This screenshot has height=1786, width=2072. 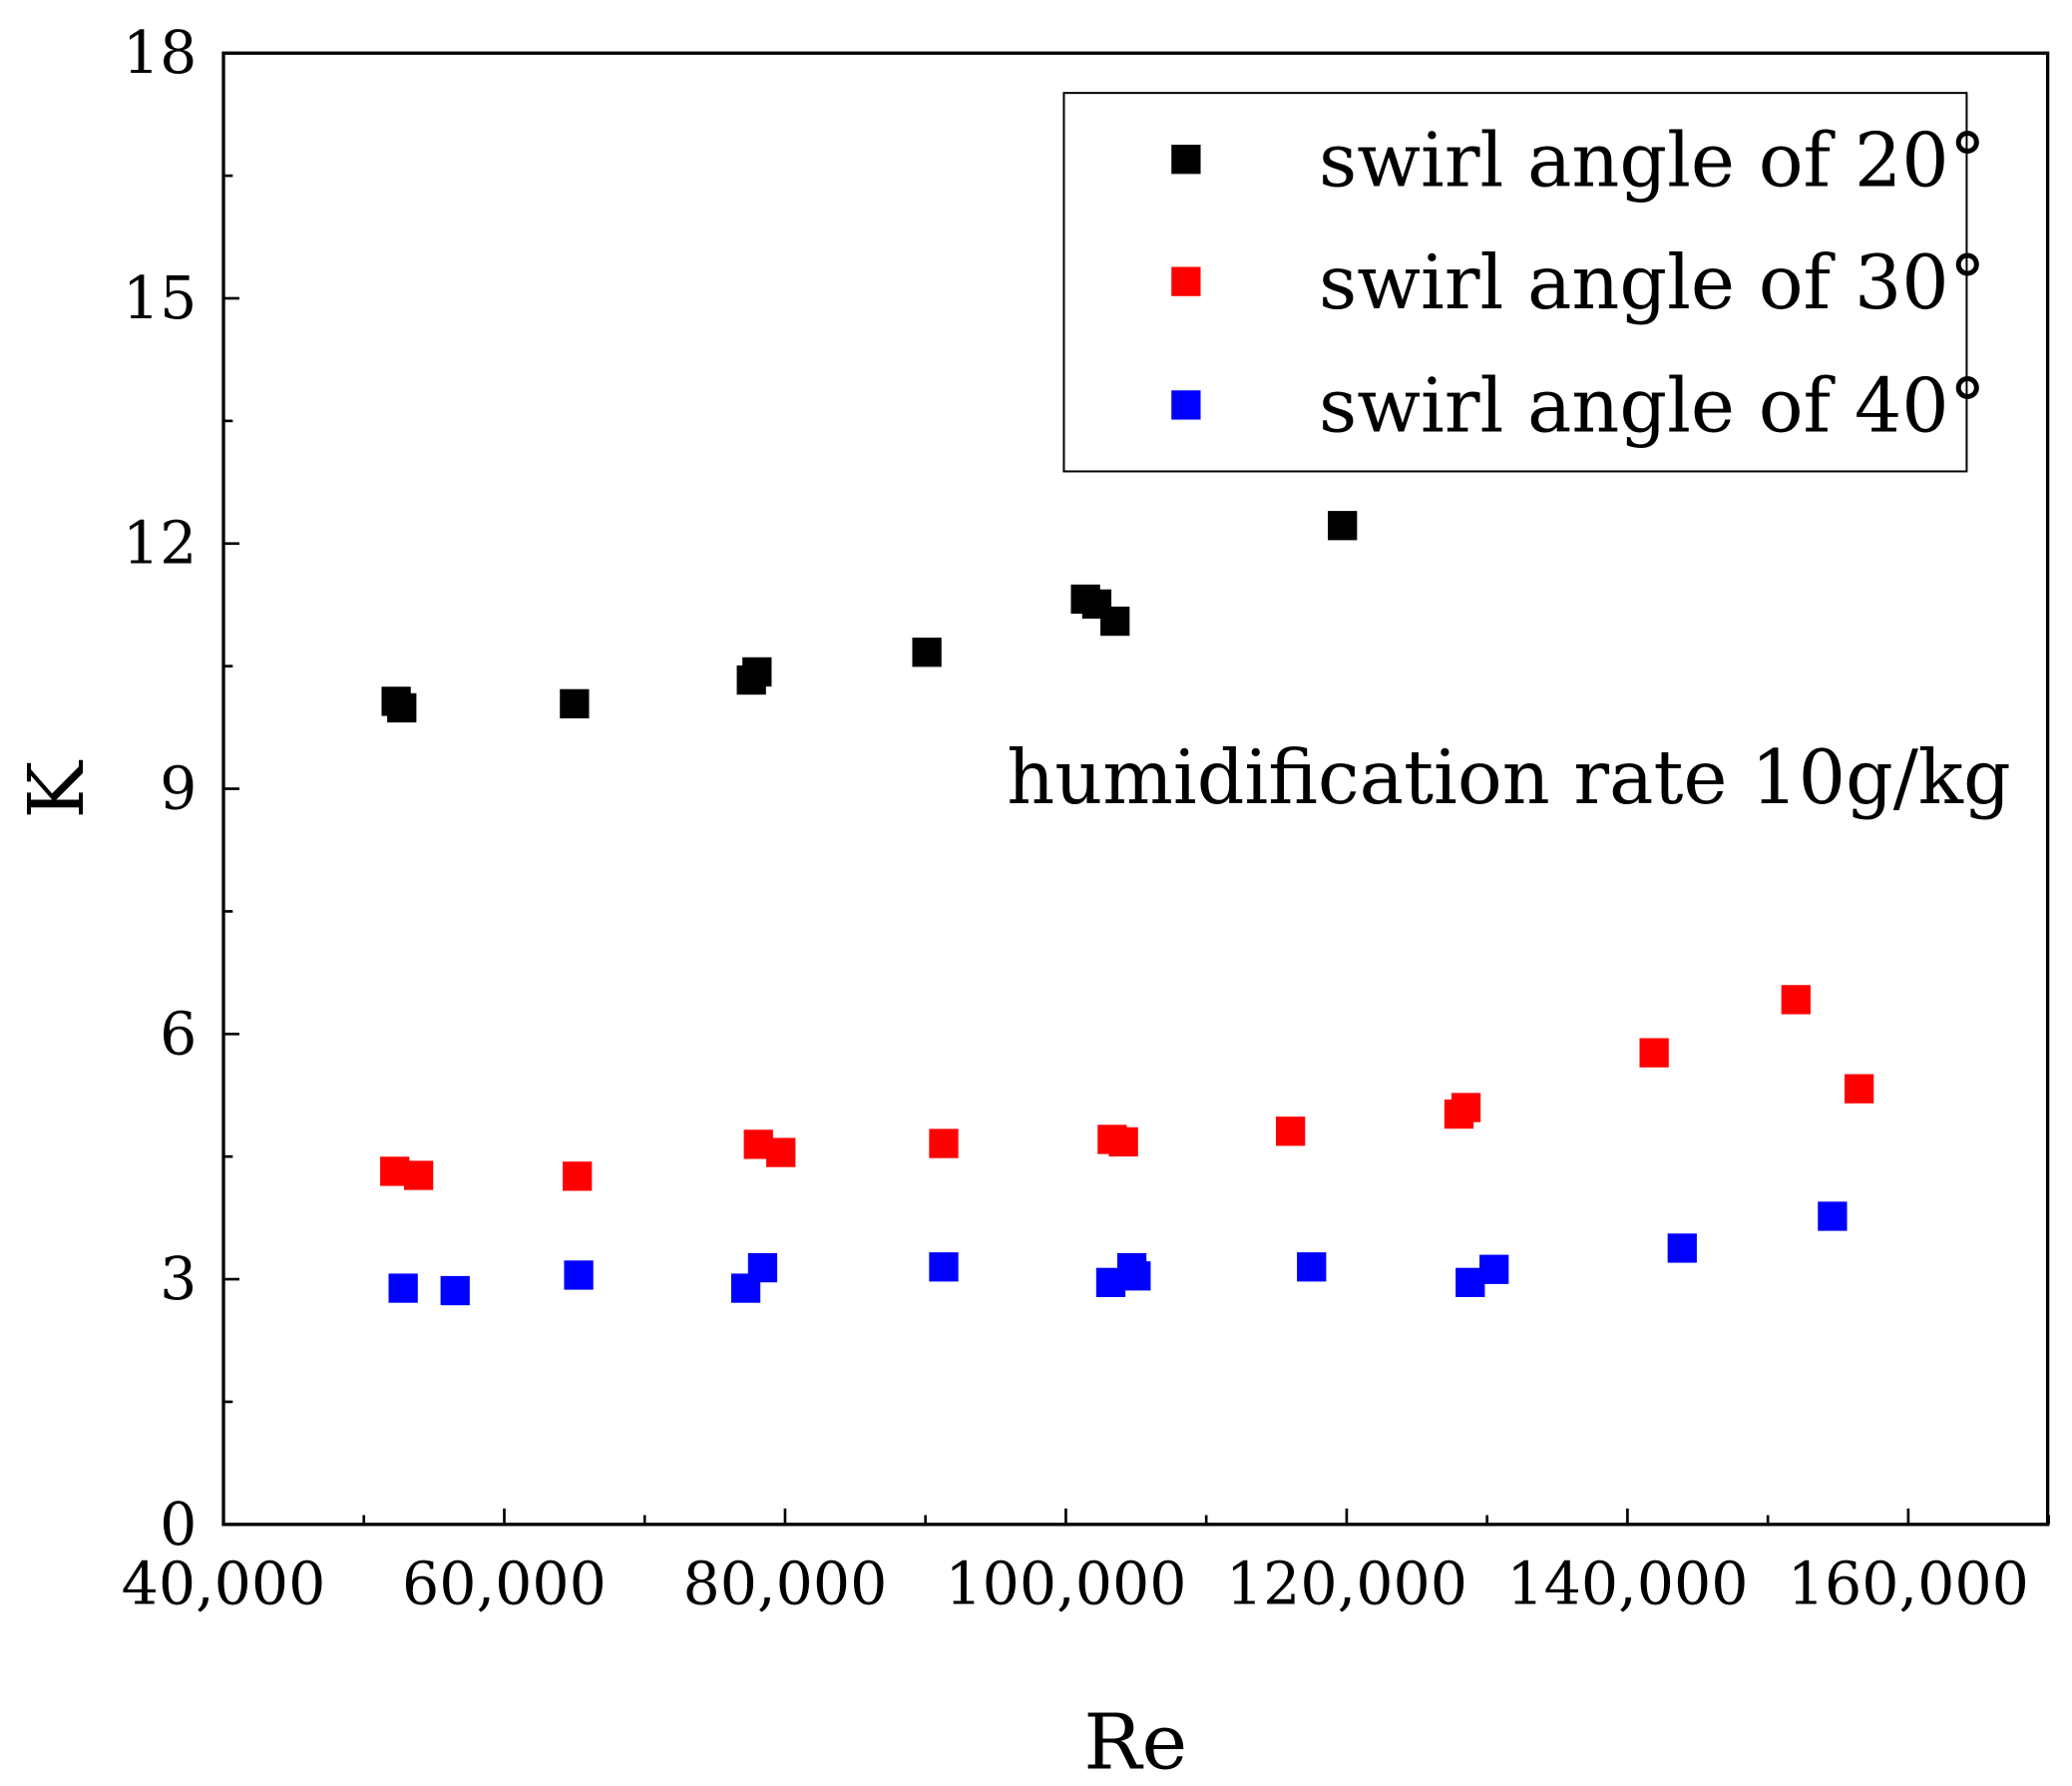 I want to click on x-tick-label: 120,000, so click(x=1346, y=1585).